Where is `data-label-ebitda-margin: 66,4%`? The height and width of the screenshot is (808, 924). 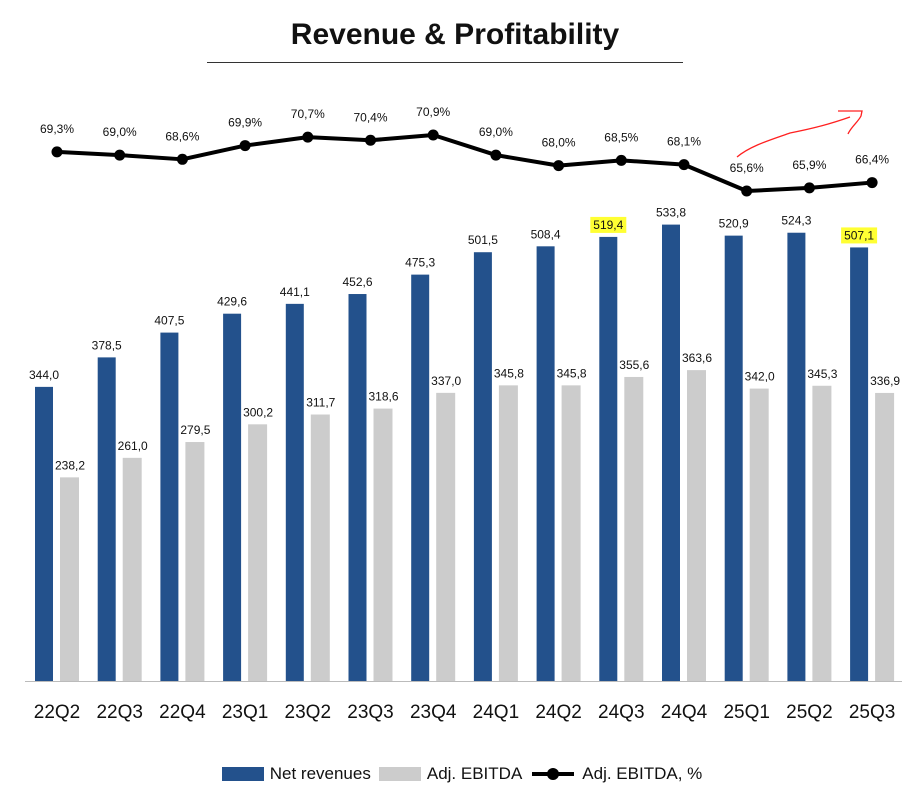
data-label-ebitda-margin: 66,4% is located at coordinates (872, 160).